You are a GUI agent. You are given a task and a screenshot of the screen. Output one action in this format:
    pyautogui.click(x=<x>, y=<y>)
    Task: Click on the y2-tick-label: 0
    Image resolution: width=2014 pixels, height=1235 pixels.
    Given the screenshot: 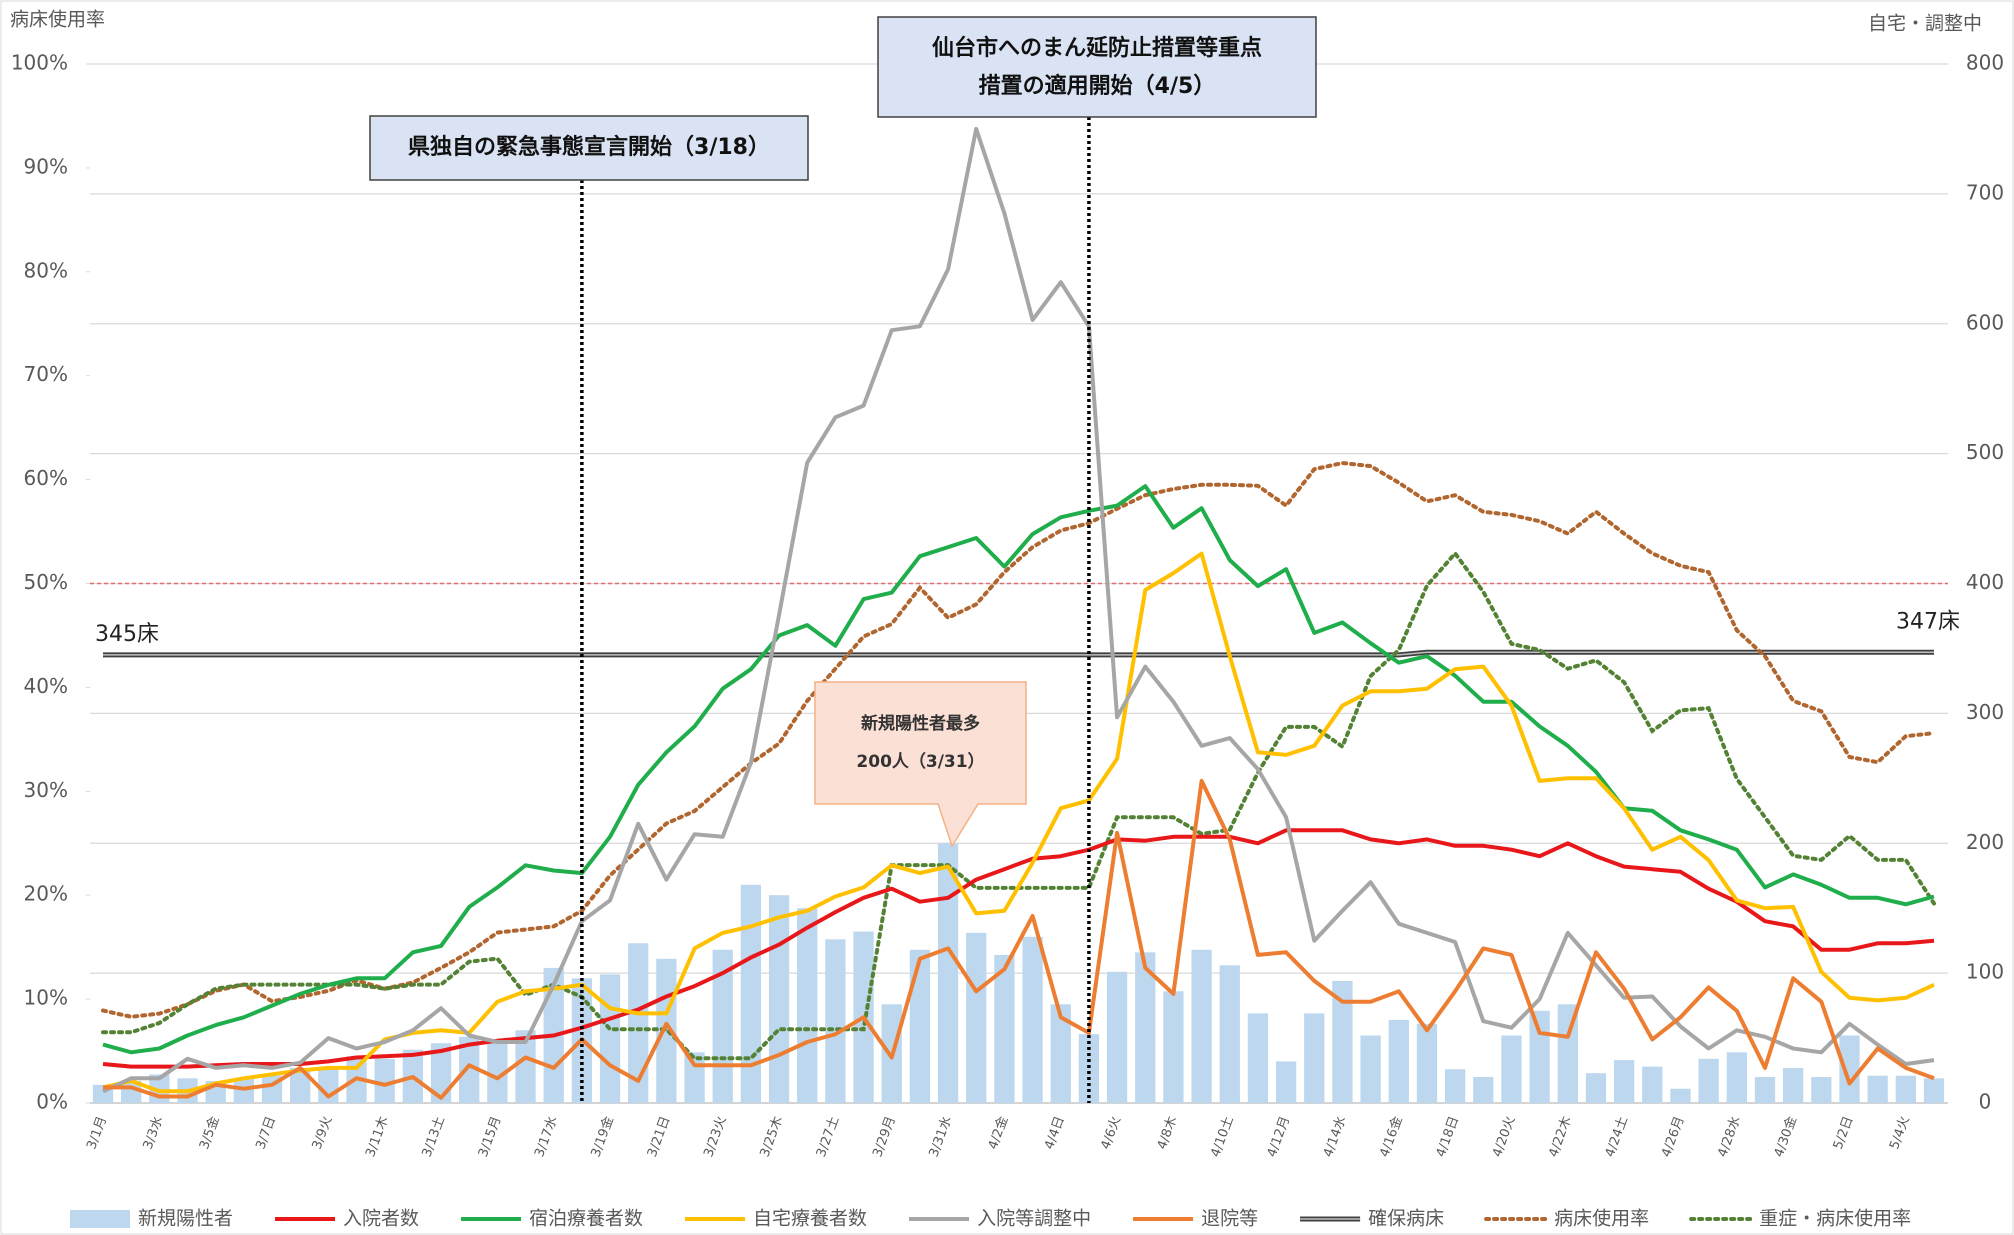 What is the action you would take?
    pyautogui.click(x=1985, y=1102)
    